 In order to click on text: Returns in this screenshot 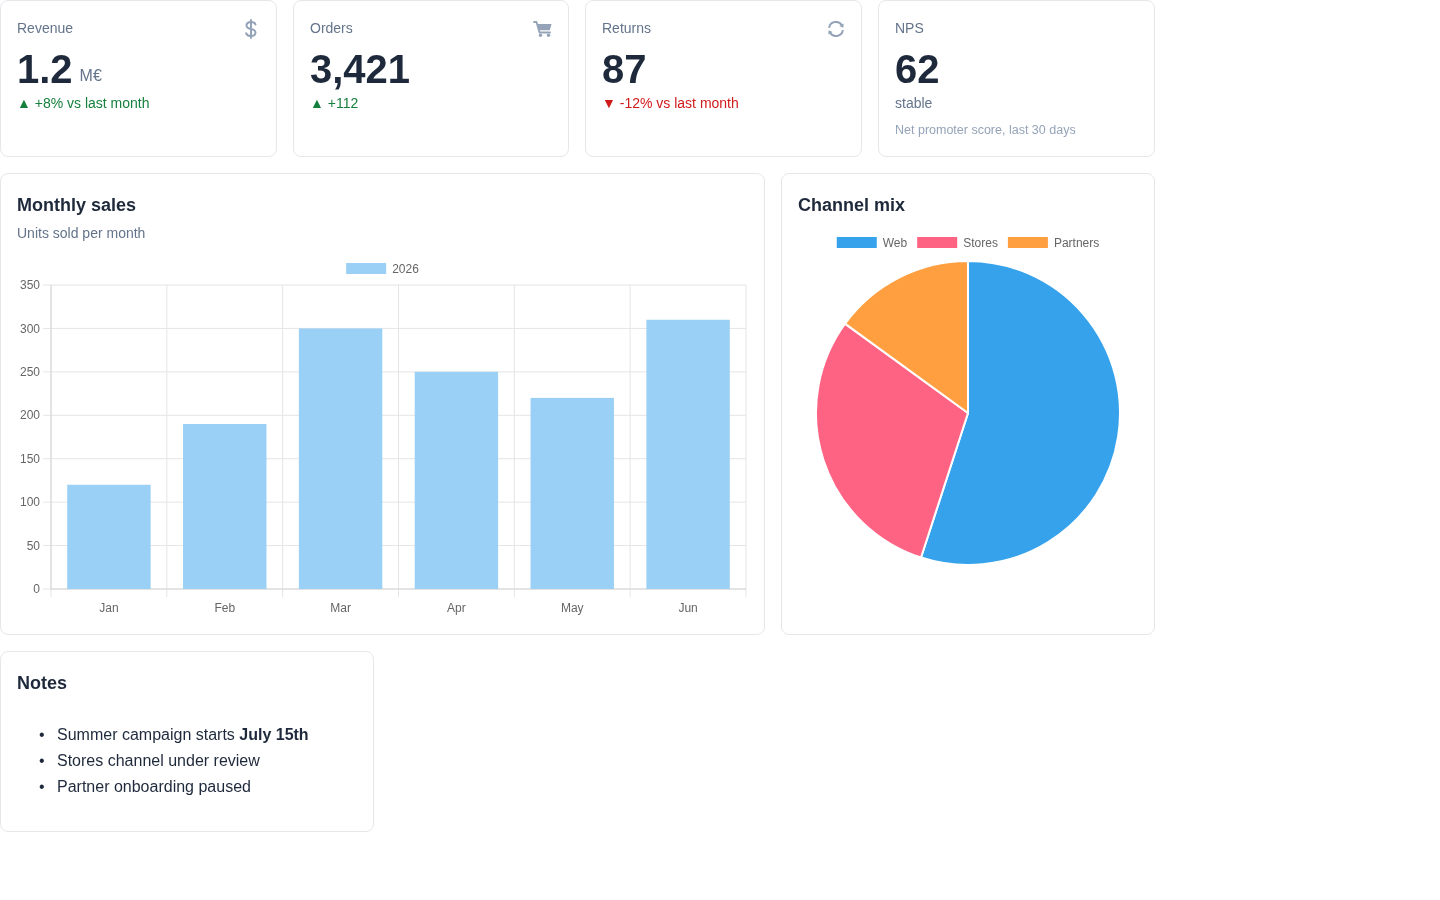, I will do `click(627, 28)`.